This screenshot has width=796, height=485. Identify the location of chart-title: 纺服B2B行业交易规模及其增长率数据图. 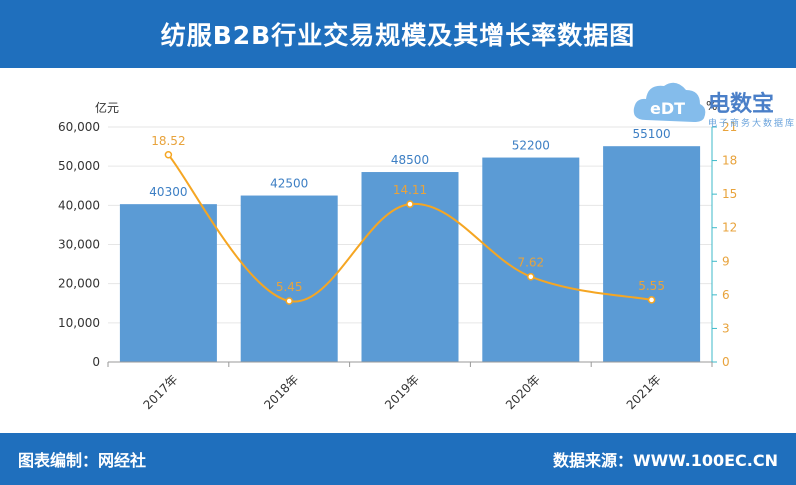
(398, 35).